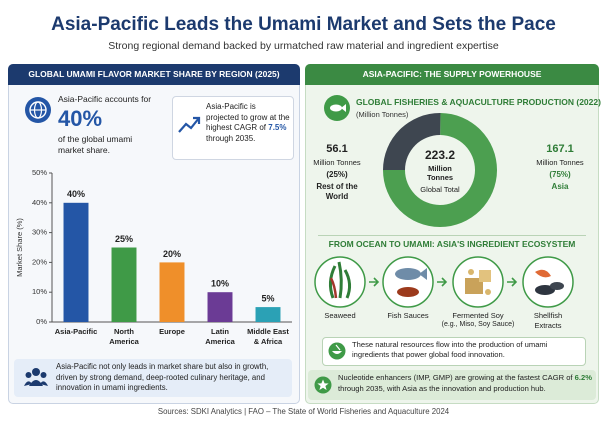 This screenshot has height=425, width=607. What do you see at coordinates (38, 110) in the screenshot?
I see `globe-icon` at bounding box center [38, 110].